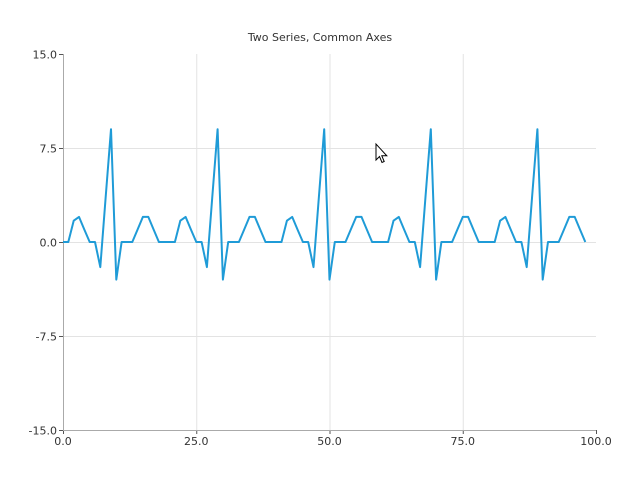 This screenshot has height=480, width=640. What do you see at coordinates (46, 337) in the screenshot?
I see `y-tick-label: -7.5` at bounding box center [46, 337].